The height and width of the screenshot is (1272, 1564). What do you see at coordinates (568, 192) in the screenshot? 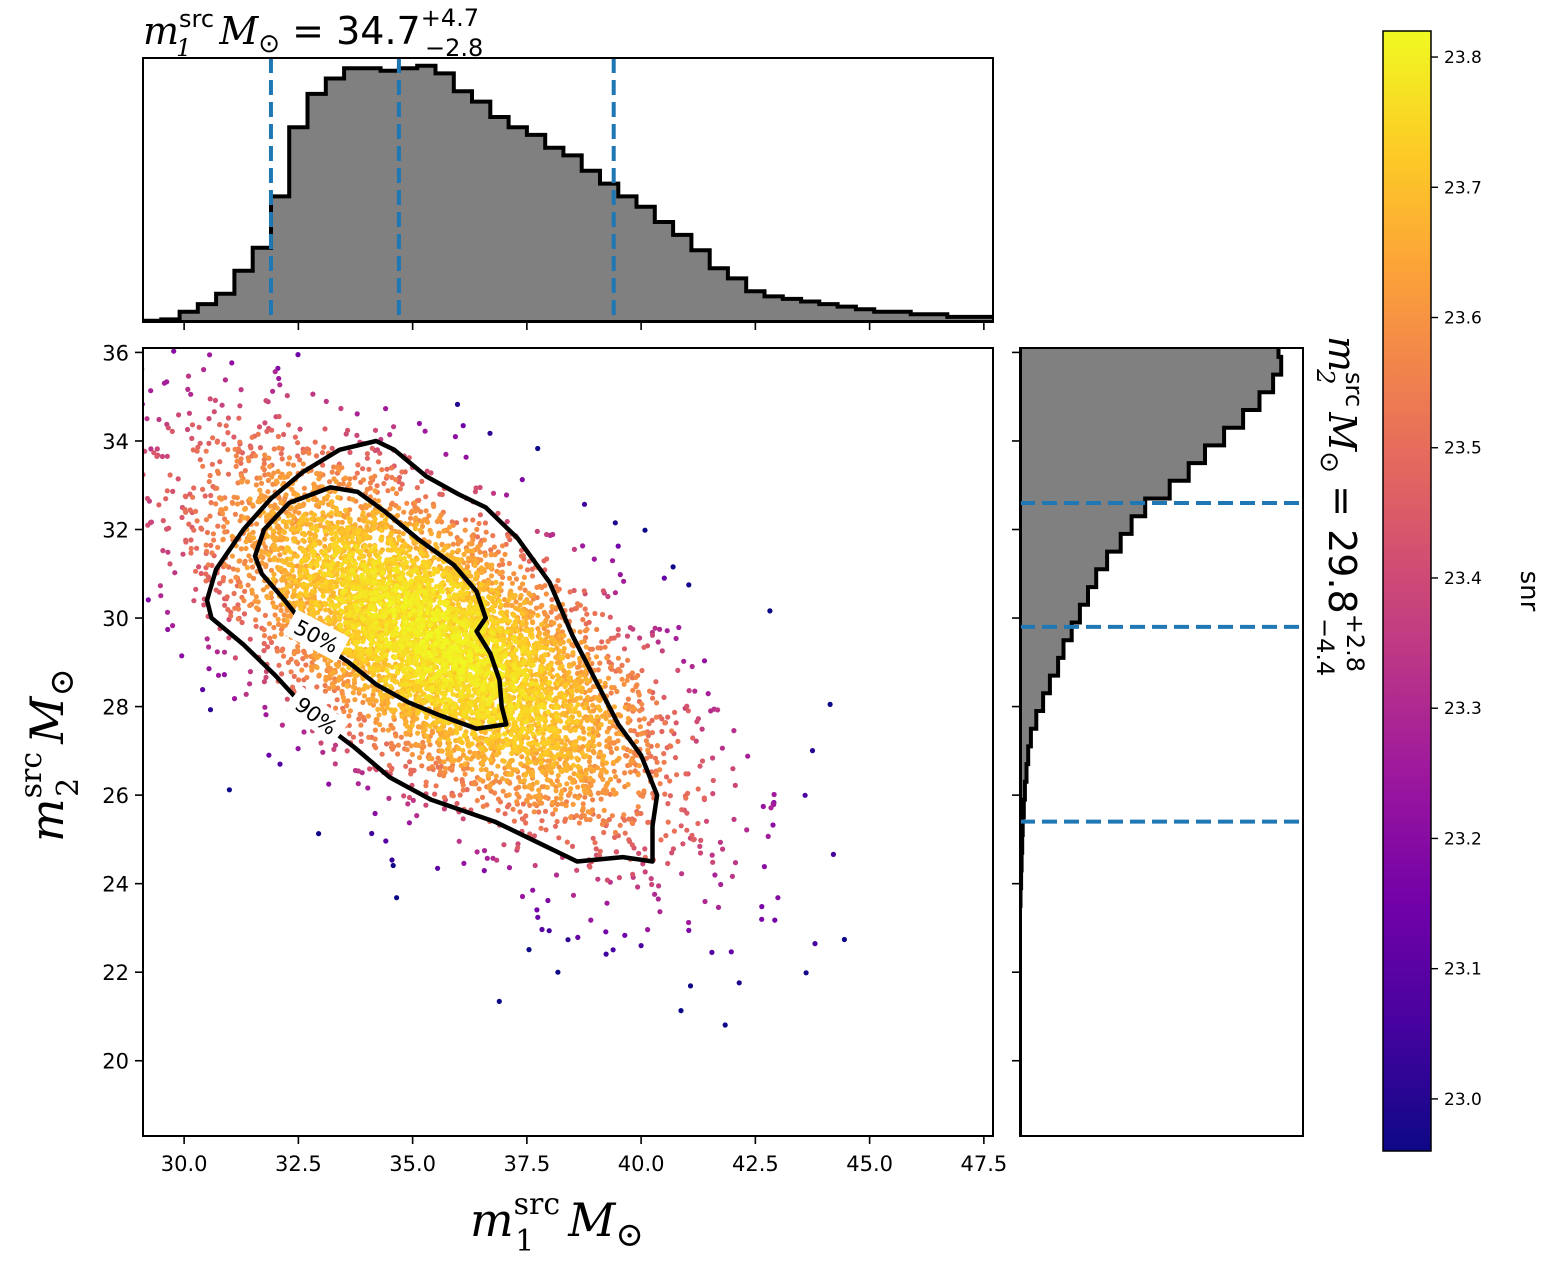
I see `m1-histogram-steps` at bounding box center [568, 192].